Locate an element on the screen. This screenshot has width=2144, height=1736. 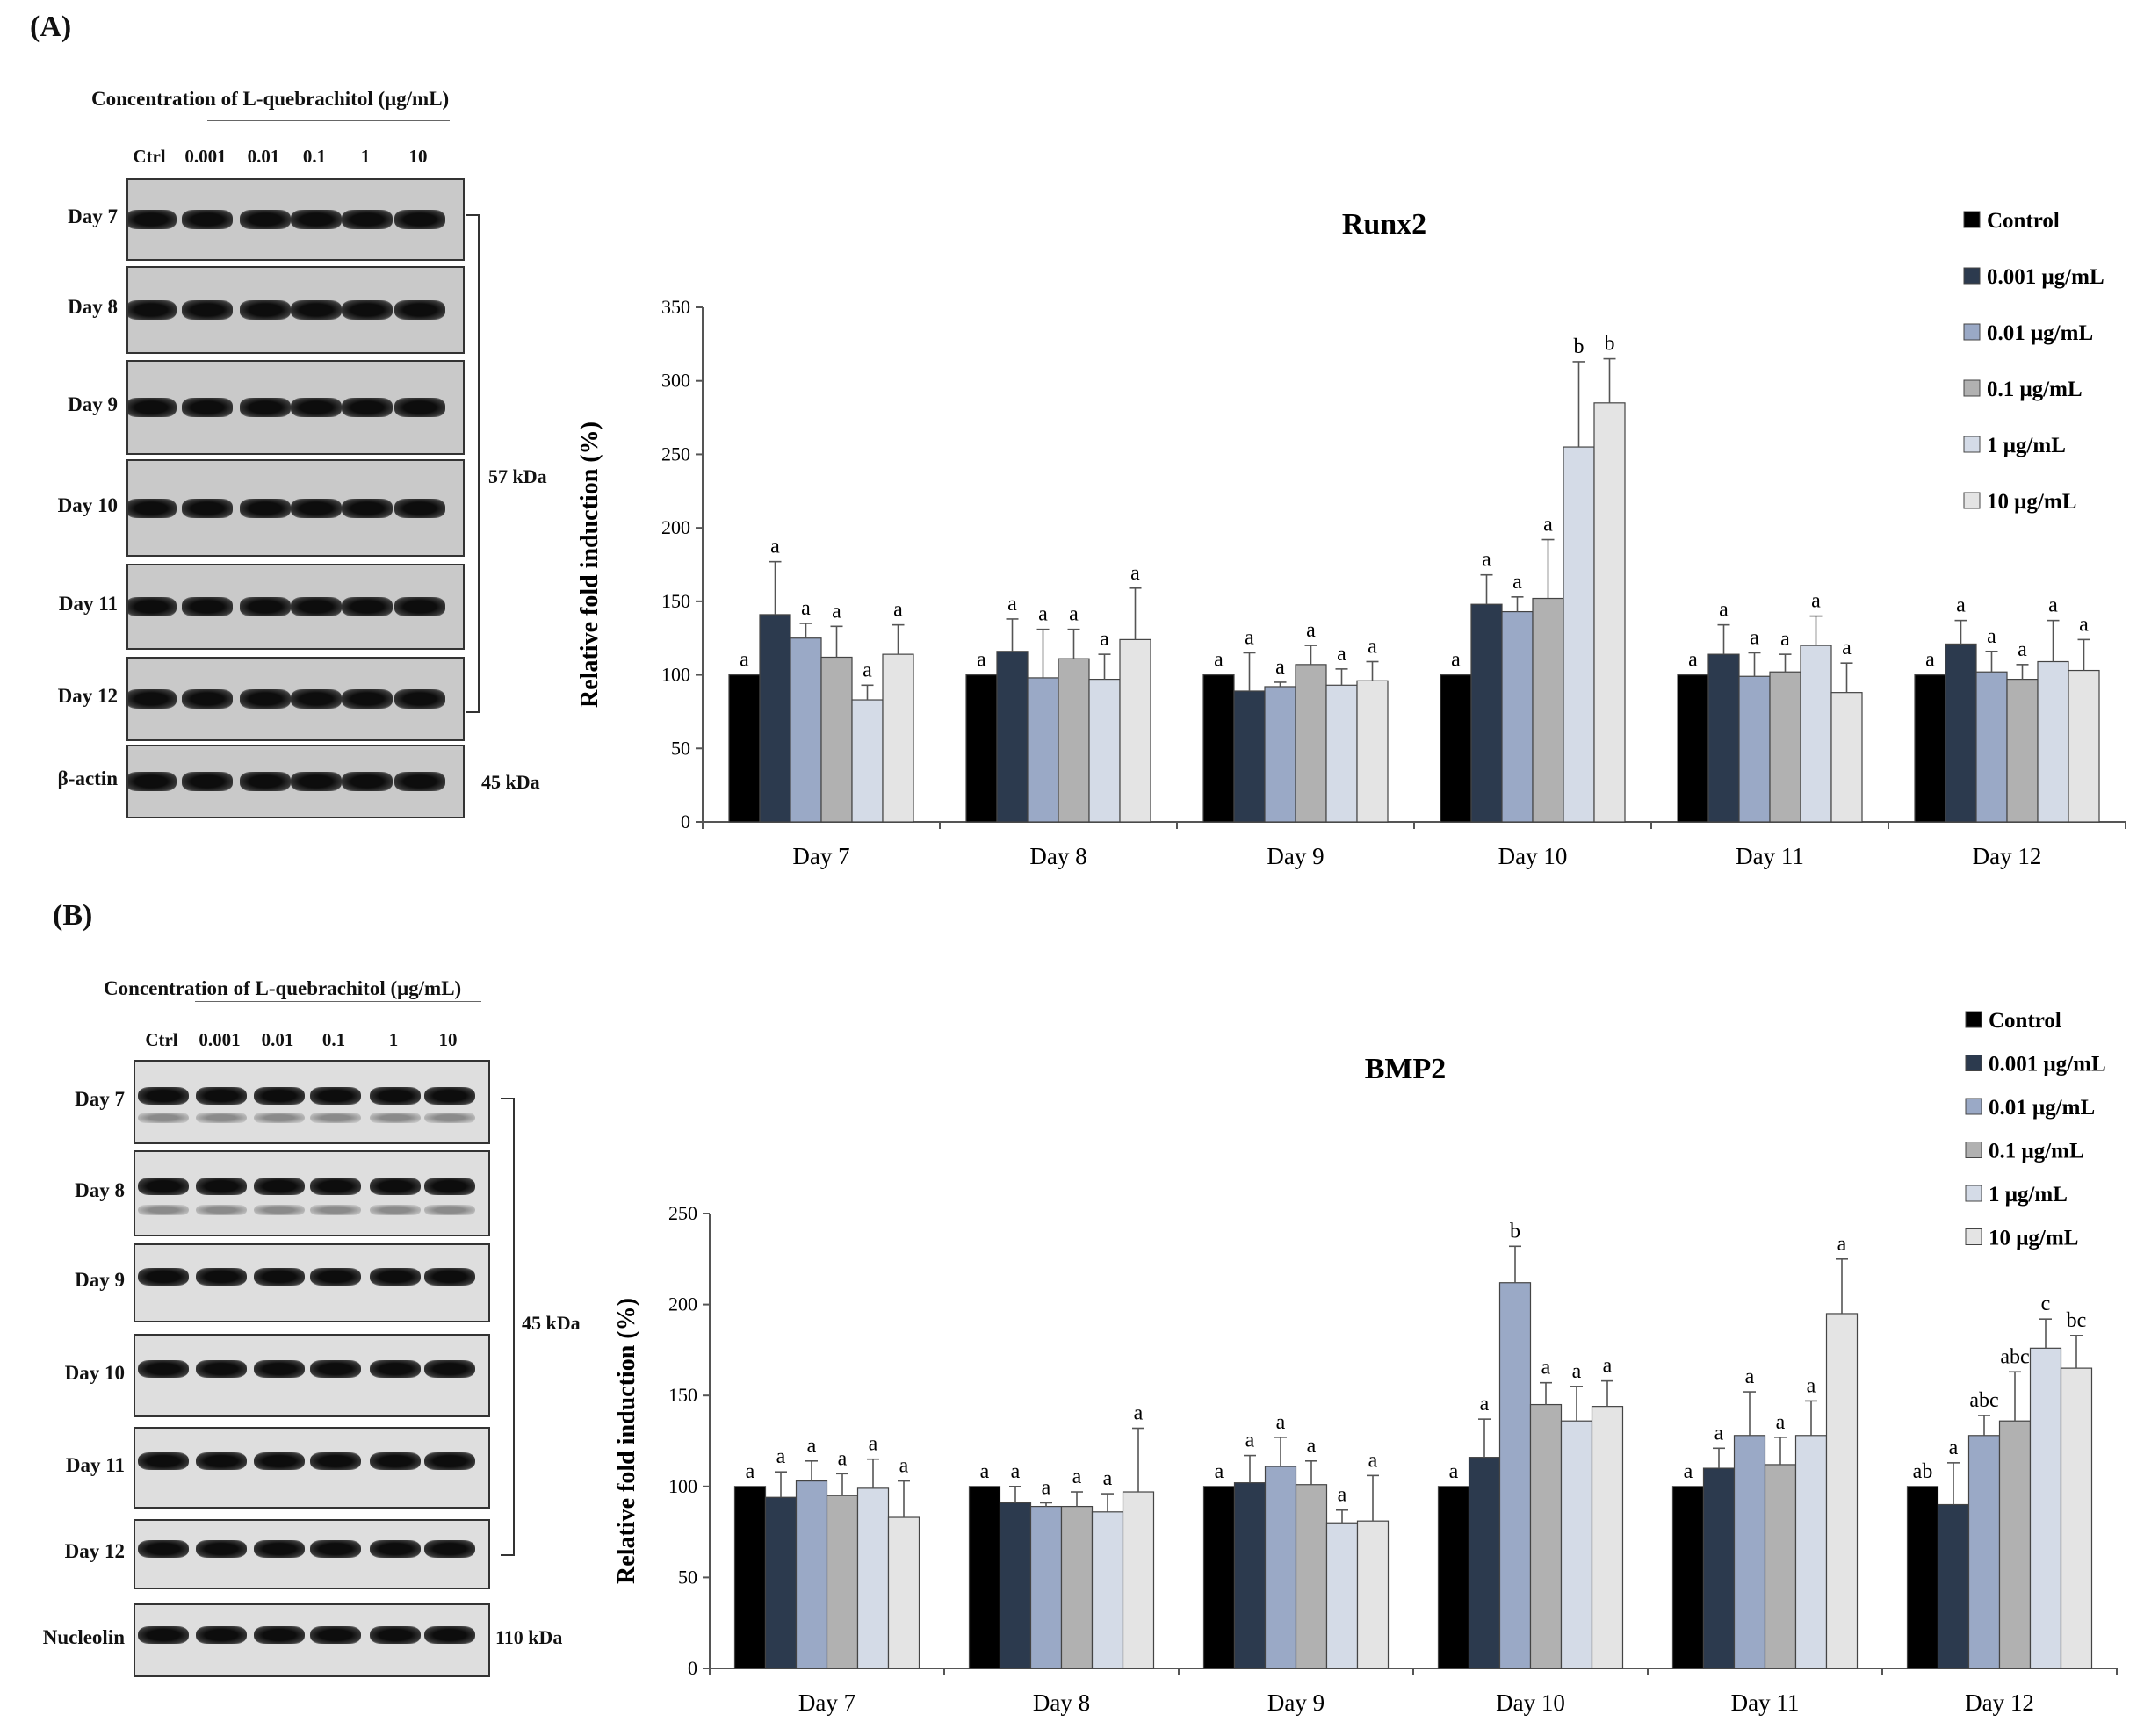
legend-label: 0.001 μg/mL is located at coordinates (2047, 1065).